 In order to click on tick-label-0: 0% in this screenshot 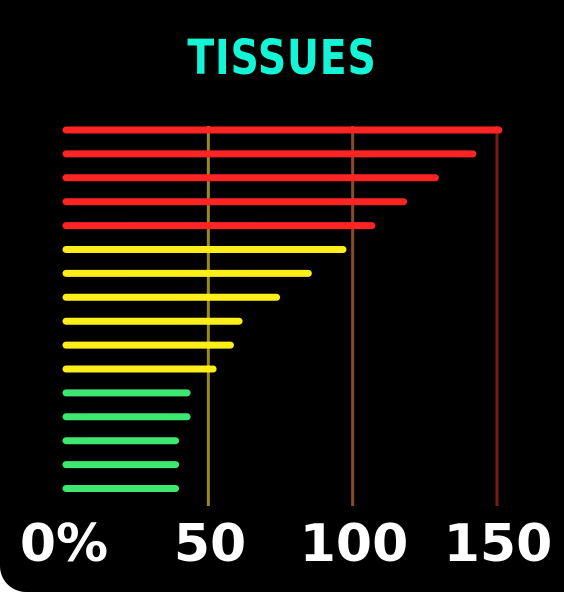, I will do `click(64, 544)`.